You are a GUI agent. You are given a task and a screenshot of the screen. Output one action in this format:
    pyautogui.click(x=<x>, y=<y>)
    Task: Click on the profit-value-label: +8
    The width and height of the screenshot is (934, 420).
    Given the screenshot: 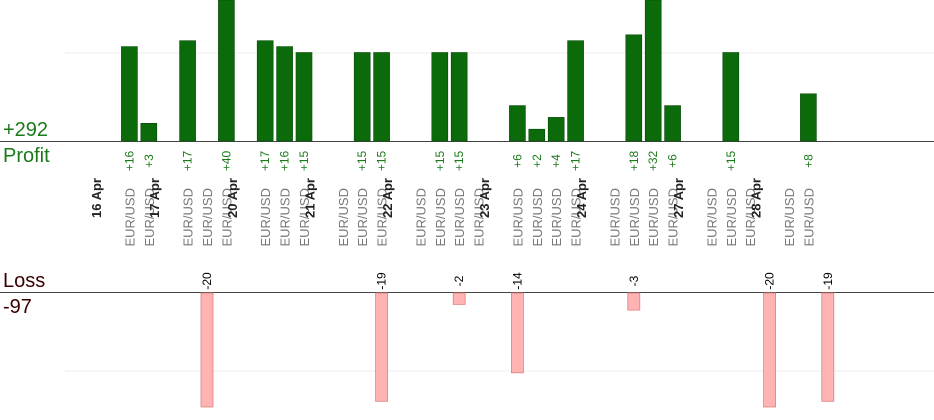 What is the action you would take?
    pyautogui.click(x=808, y=161)
    